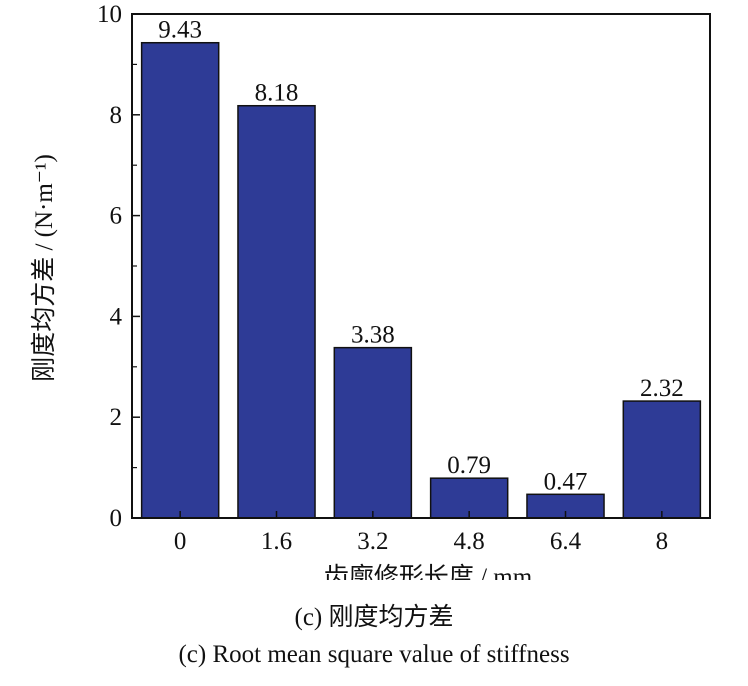  Describe the element at coordinates (374, 617) in the screenshot. I see `caption-chinese: (c) 刚度均方差` at that location.